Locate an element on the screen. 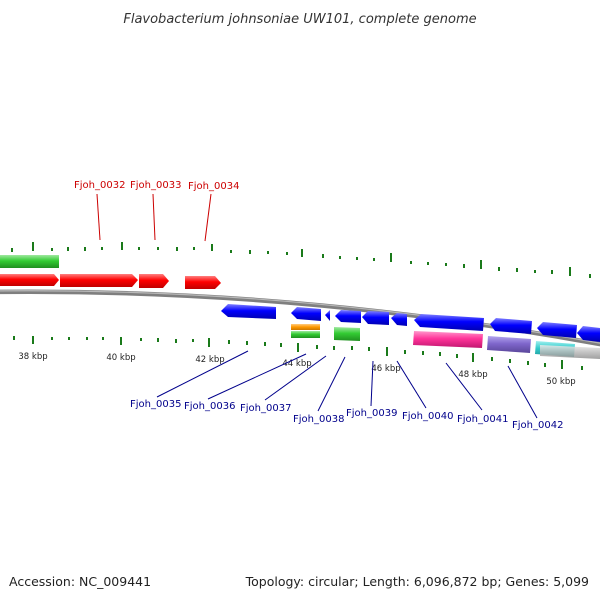  forward-gene-labels: Fjoh_0032 Fjoh_0033 Fjoh_0034 is located at coordinates (156, 211).